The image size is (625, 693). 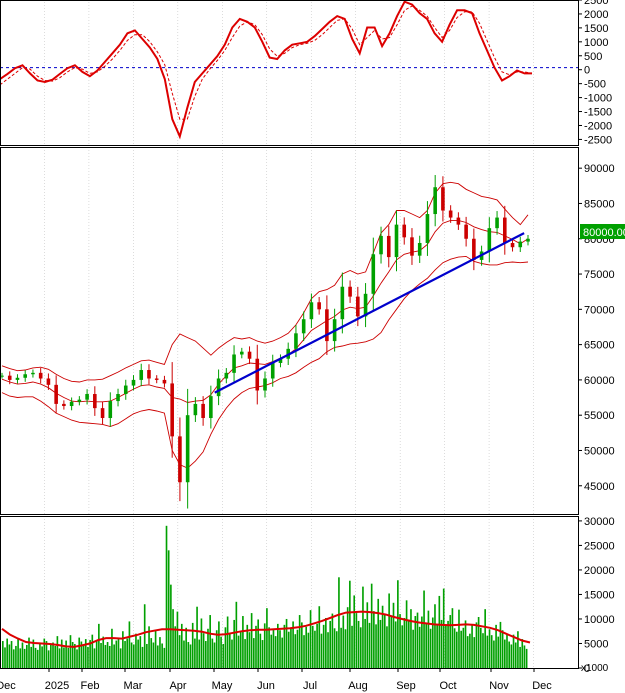 What do you see at coordinates (133, 686) in the screenshot?
I see `x-axis-label: Mar` at bounding box center [133, 686].